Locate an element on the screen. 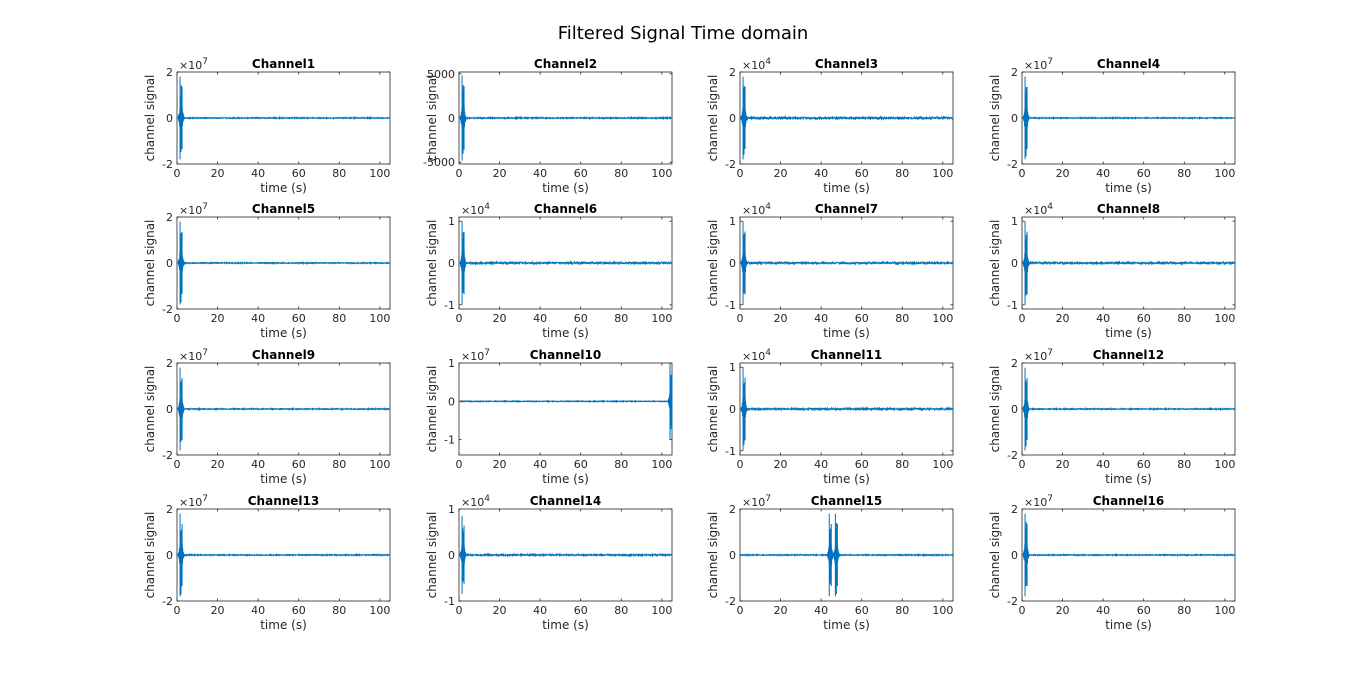 Image resolution: width=1366 pixels, height=684 pixels. subplot-title: Channel15 is located at coordinates (846, 501).